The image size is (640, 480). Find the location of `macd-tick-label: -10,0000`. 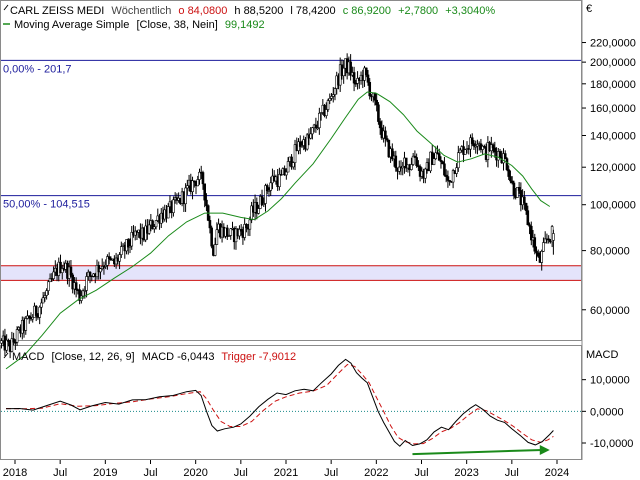

macd-tick-label: -10,0000 is located at coordinates (611, 444).